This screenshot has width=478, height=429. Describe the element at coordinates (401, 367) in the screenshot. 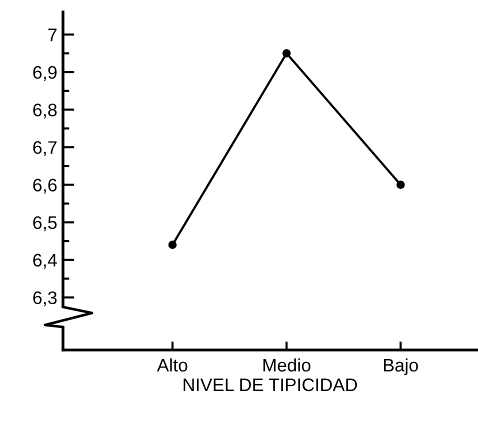

I see `x-tick-label: Bajo` at that location.